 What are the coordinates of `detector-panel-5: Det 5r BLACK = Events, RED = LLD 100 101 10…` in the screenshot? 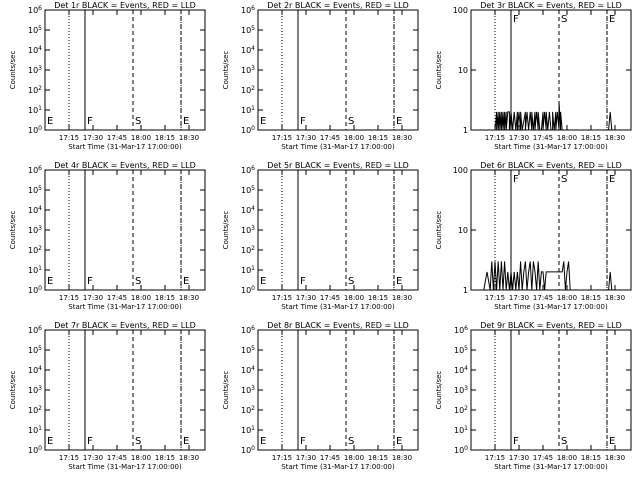 It's located at (320, 236).